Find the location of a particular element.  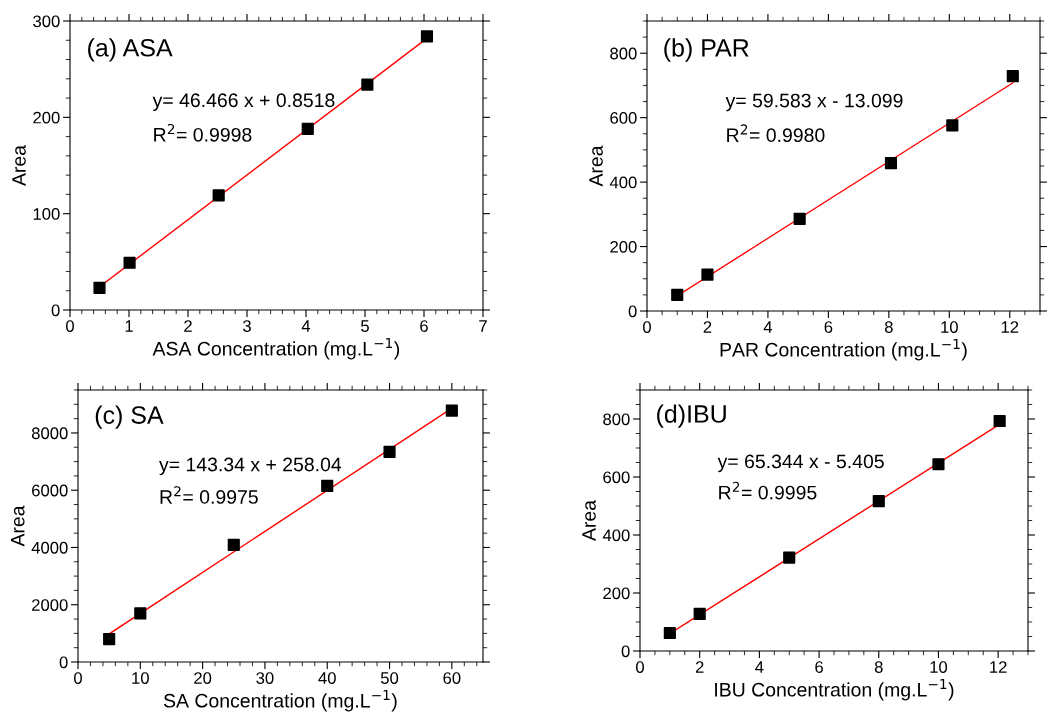

x-tick-label: 30 is located at coordinates (265, 678).